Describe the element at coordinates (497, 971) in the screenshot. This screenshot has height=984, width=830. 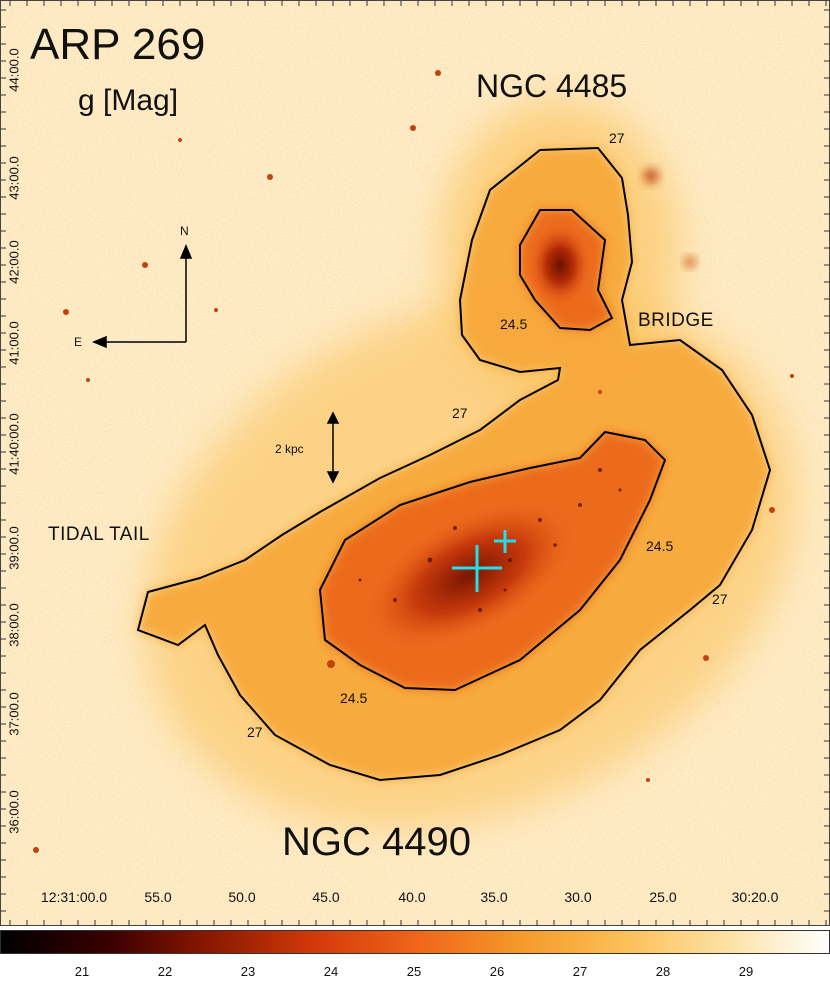
I see `colorbar-tick: 26` at that location.